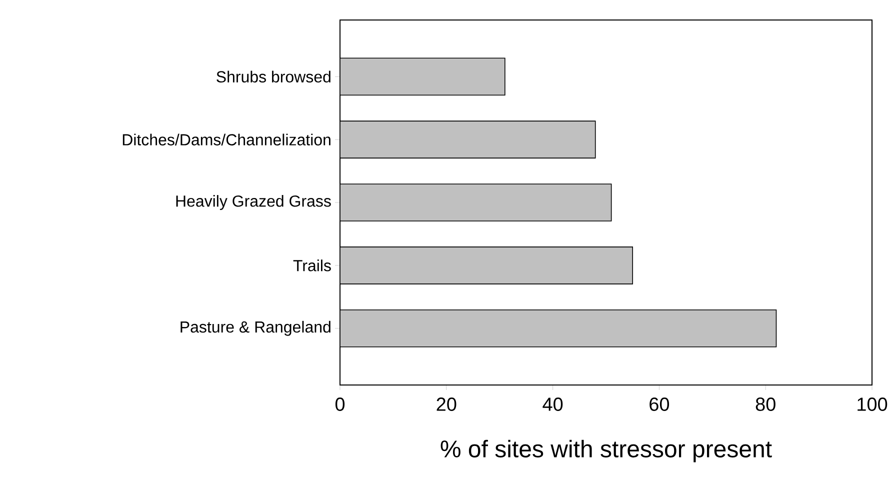  I want to click on y-tick-label: Pasture & Rangeland, so click(255, 328).